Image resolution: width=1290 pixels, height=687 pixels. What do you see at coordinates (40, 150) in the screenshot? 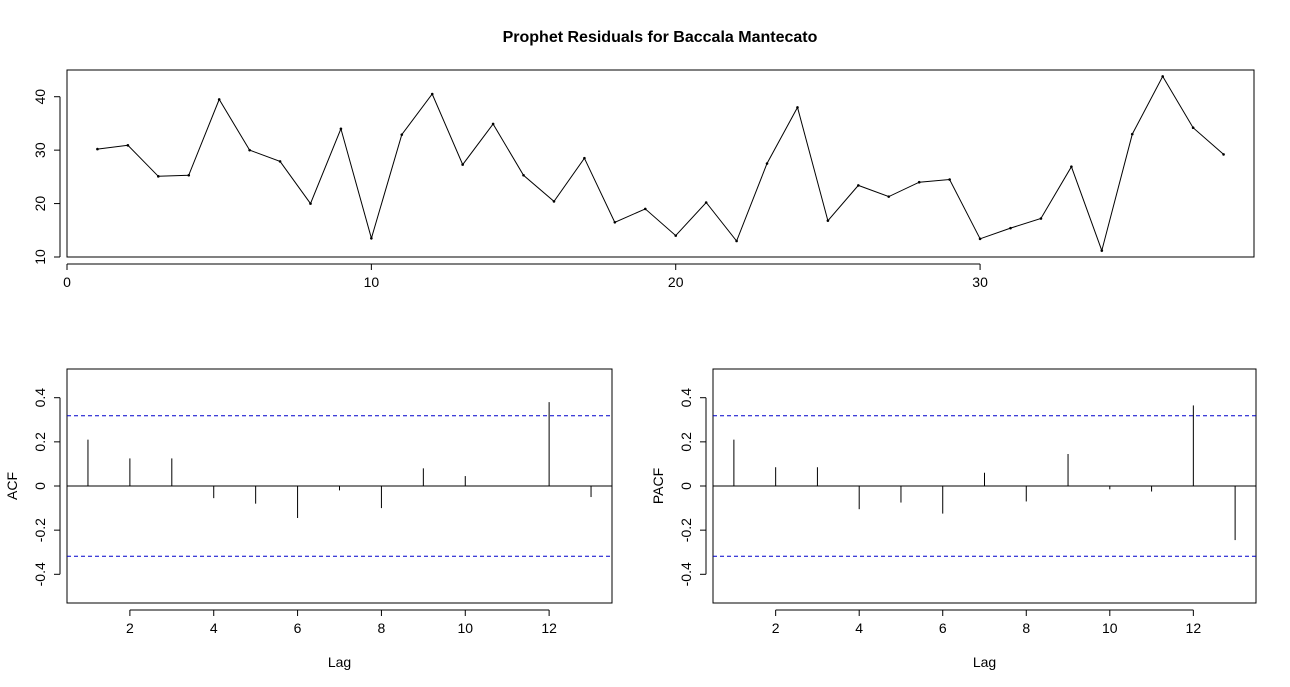
I see `y-tick-label: 30` at bounding box center [40, 150].